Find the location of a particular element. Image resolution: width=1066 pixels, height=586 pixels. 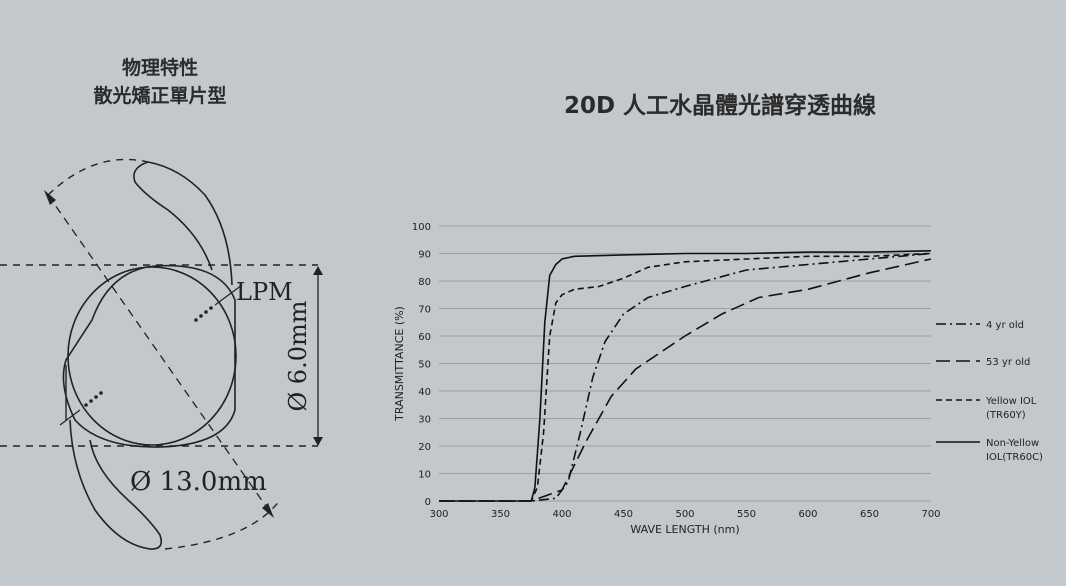

y-axis-label: TRANSMITTANCE (%) is located at coordinates (399, 364).